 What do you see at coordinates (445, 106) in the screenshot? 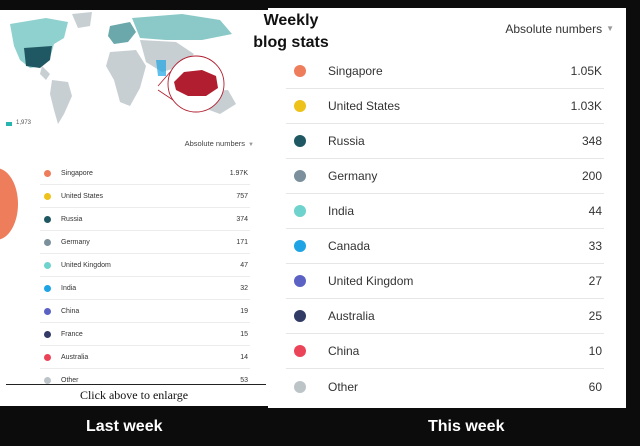
I see `list-item: United States 1.03K` at bounding box center [445, 106].